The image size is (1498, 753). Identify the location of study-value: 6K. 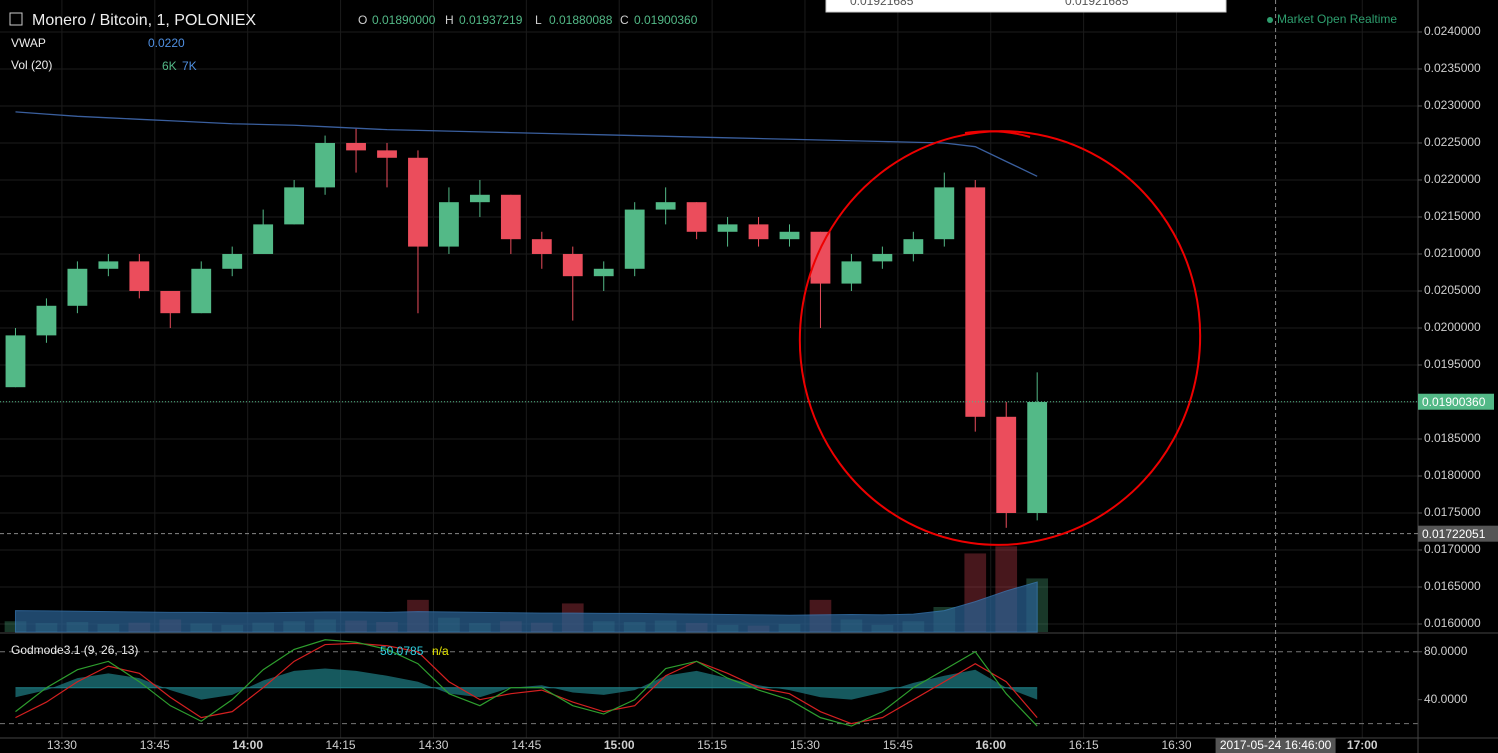
(169, 66).